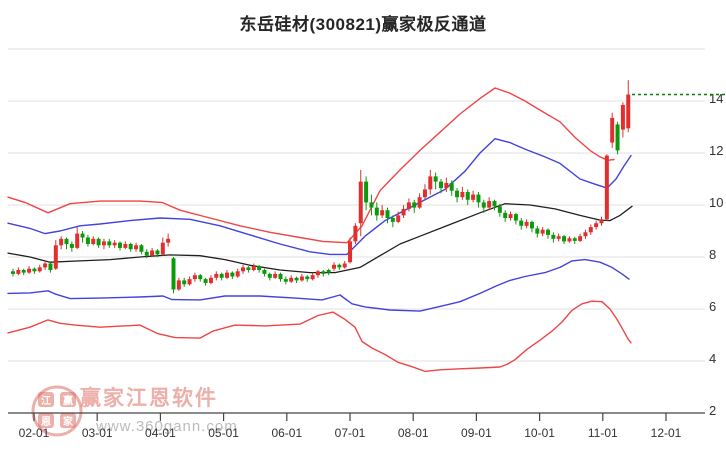 Image resolution: width=726 pixels, height=450 pixels. Describe the element at coordinates (57, 411) in the screenshot. I see `watermark-seal-icon` at that location.